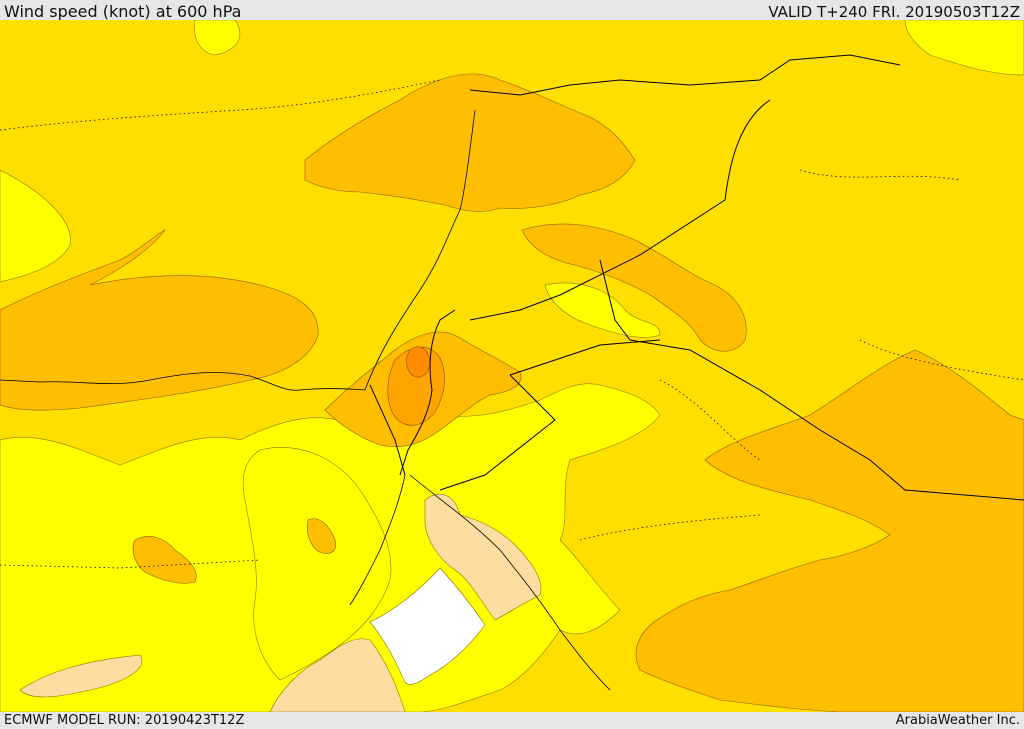  What do you see at coordinates (322, 536) in the screenshot?
I see `band-amber-sinai-small` at bounding box center [322, 536].